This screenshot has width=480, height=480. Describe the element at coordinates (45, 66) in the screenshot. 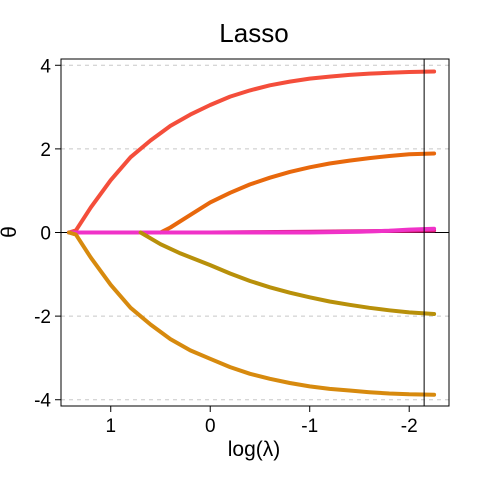

I see `y-tick-label: 4` at that location.